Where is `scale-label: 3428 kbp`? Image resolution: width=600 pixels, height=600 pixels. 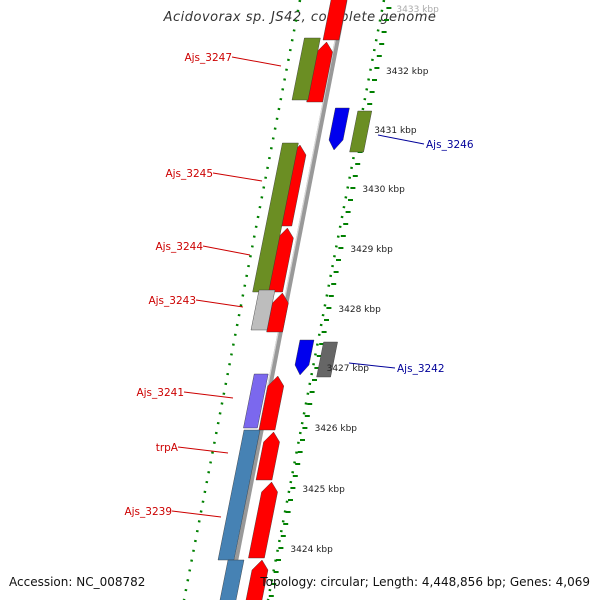 scale-label: 3428 kbp is located at coordinates (359, 310).